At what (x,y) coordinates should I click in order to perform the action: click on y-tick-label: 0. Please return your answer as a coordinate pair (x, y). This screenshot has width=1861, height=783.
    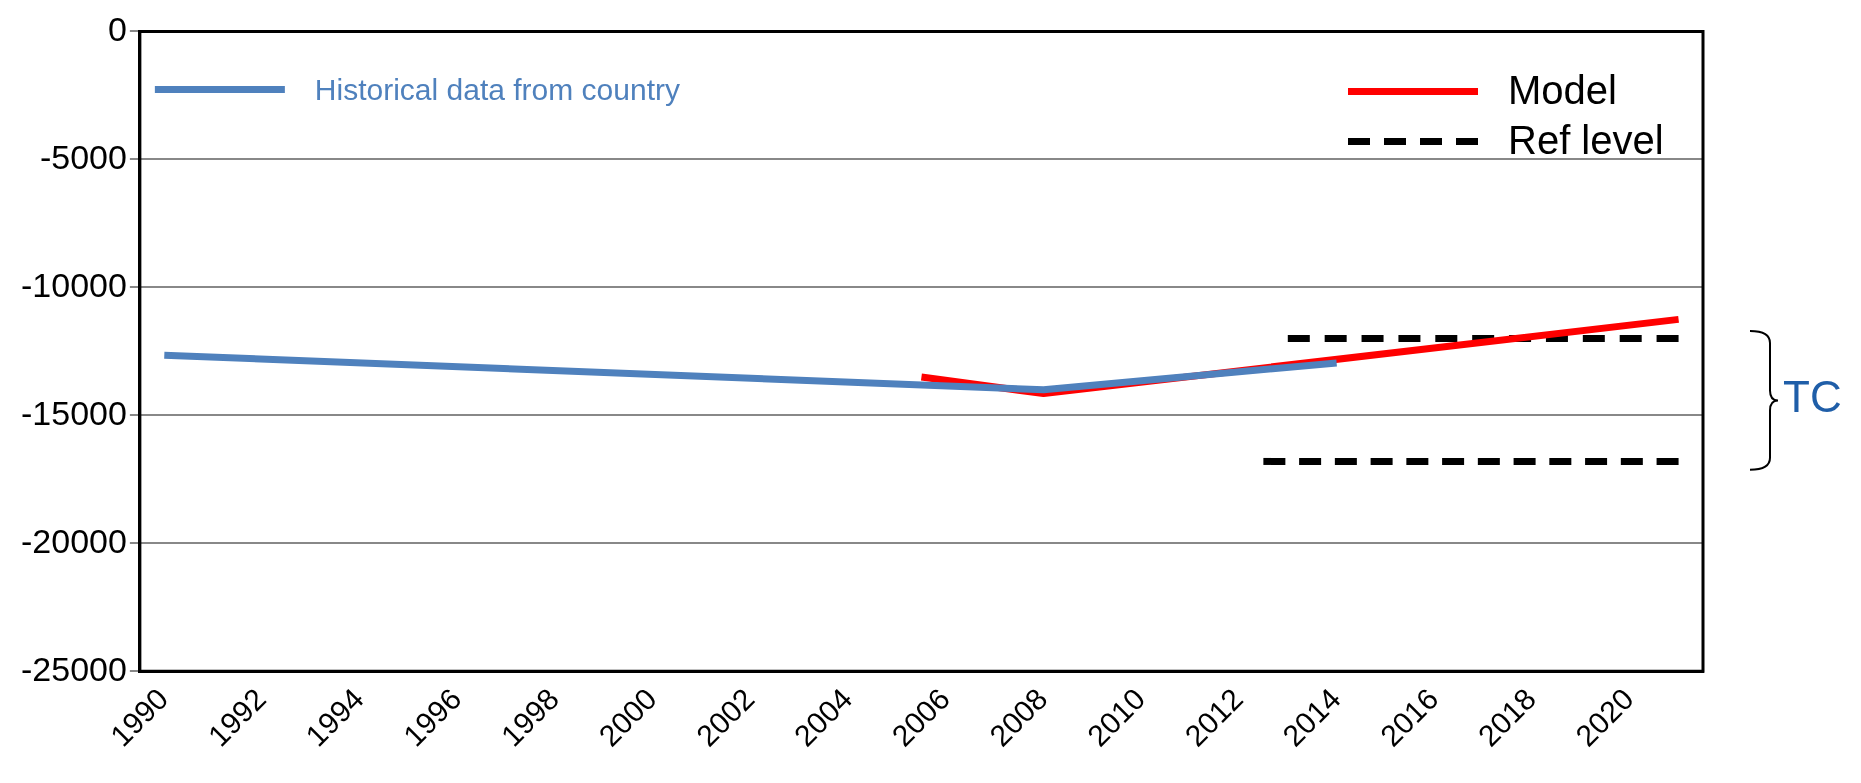
    Looking at the image, I should click on (117, 28).